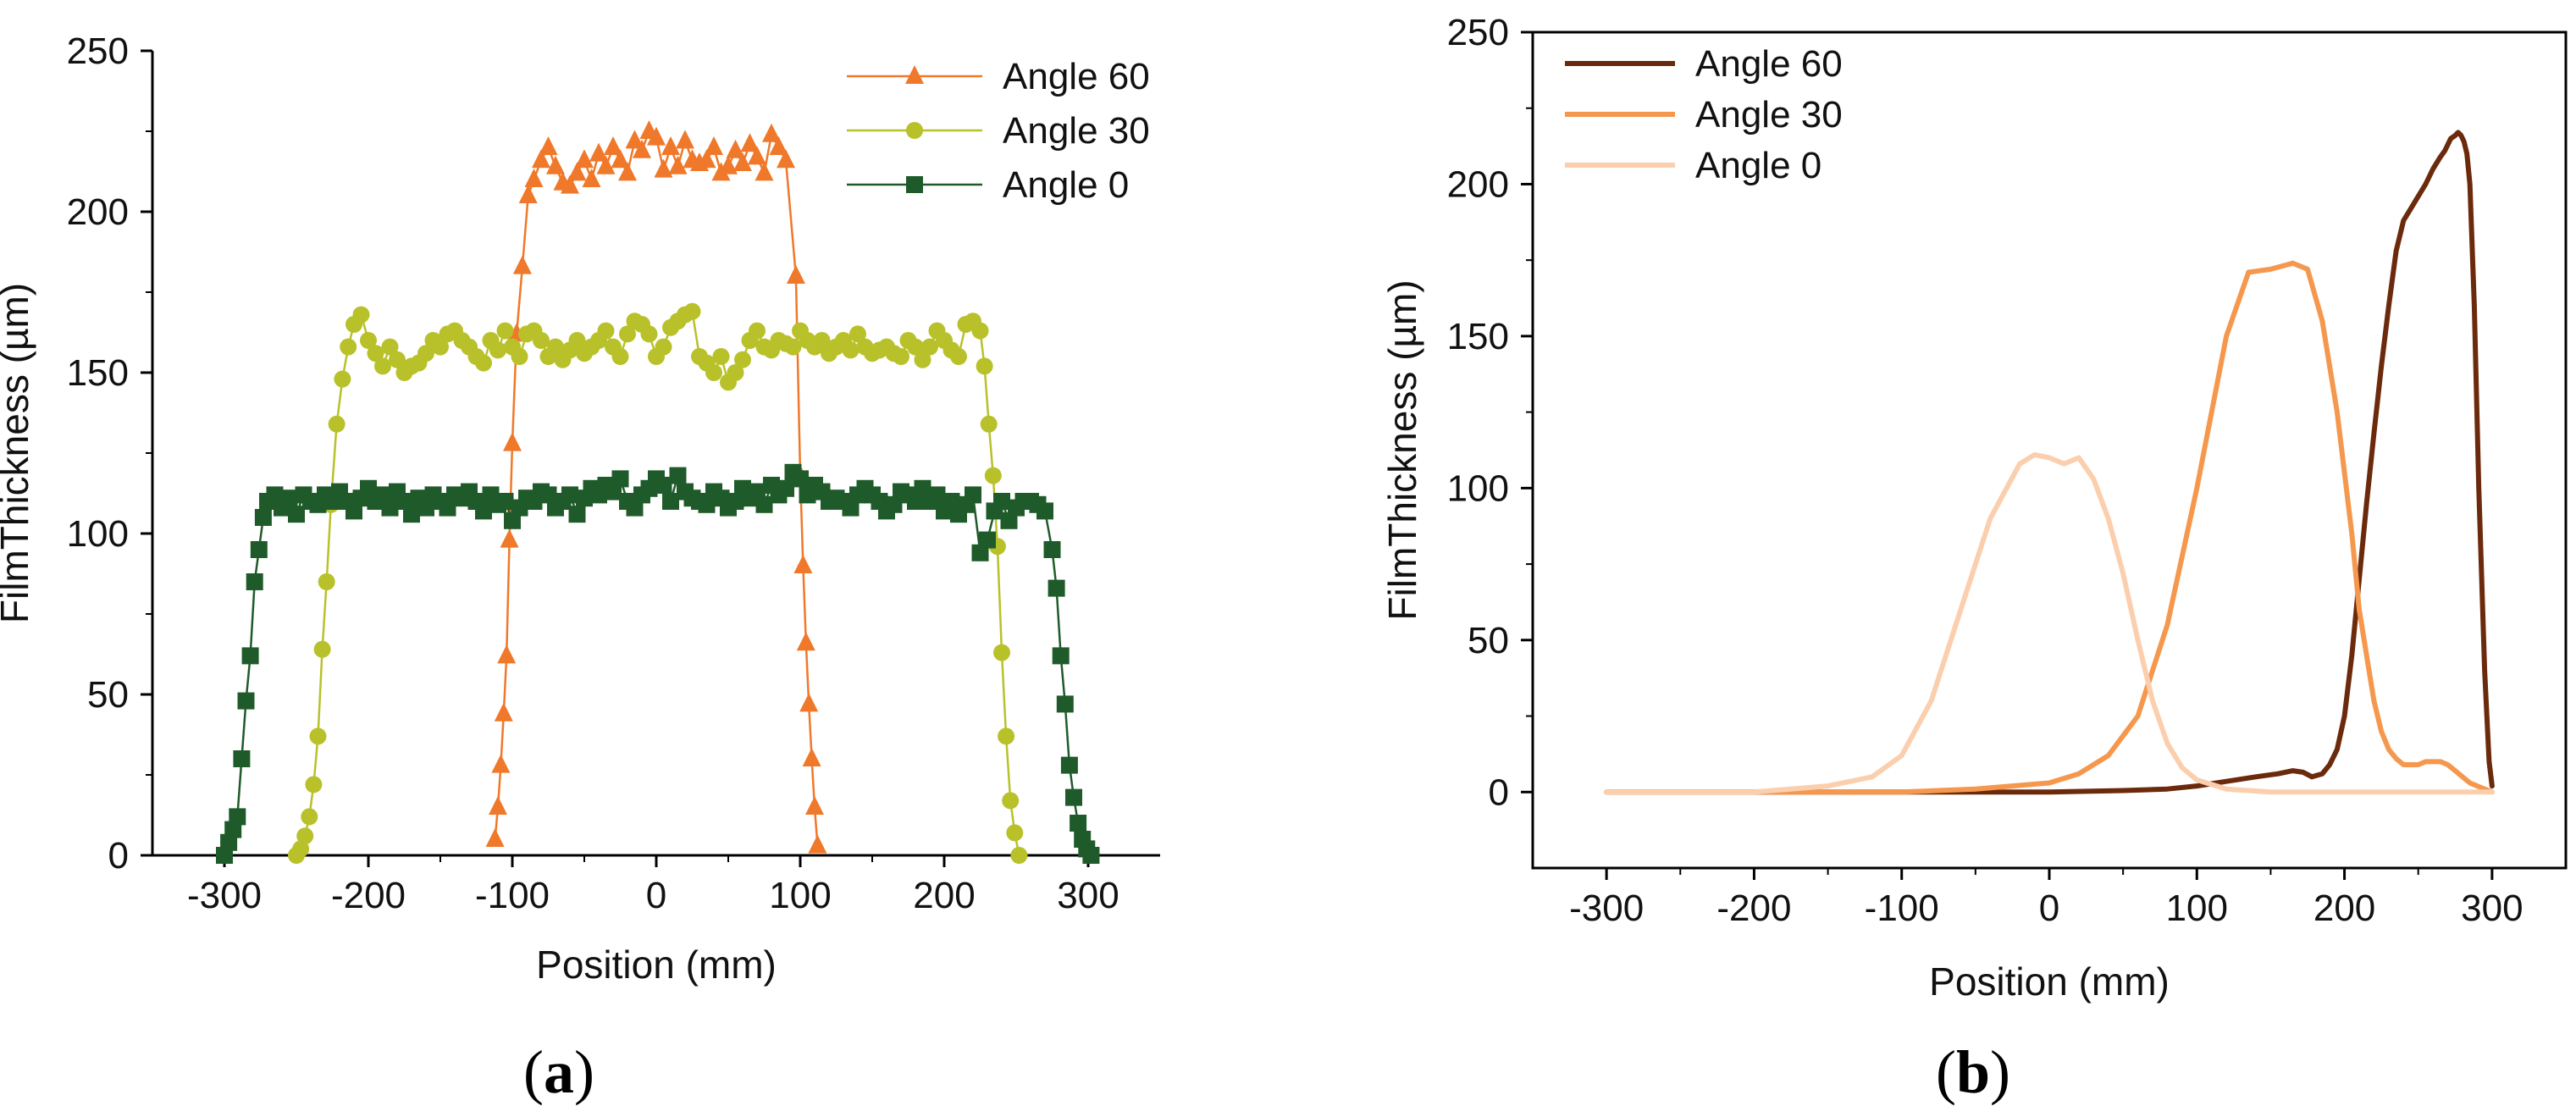 The height and width of the screenshot is (1106, 2576). Describe the element at coordinates (1769, 114) in the screenshot. I see `legend-label-angle-30: Angle 30` at that location.